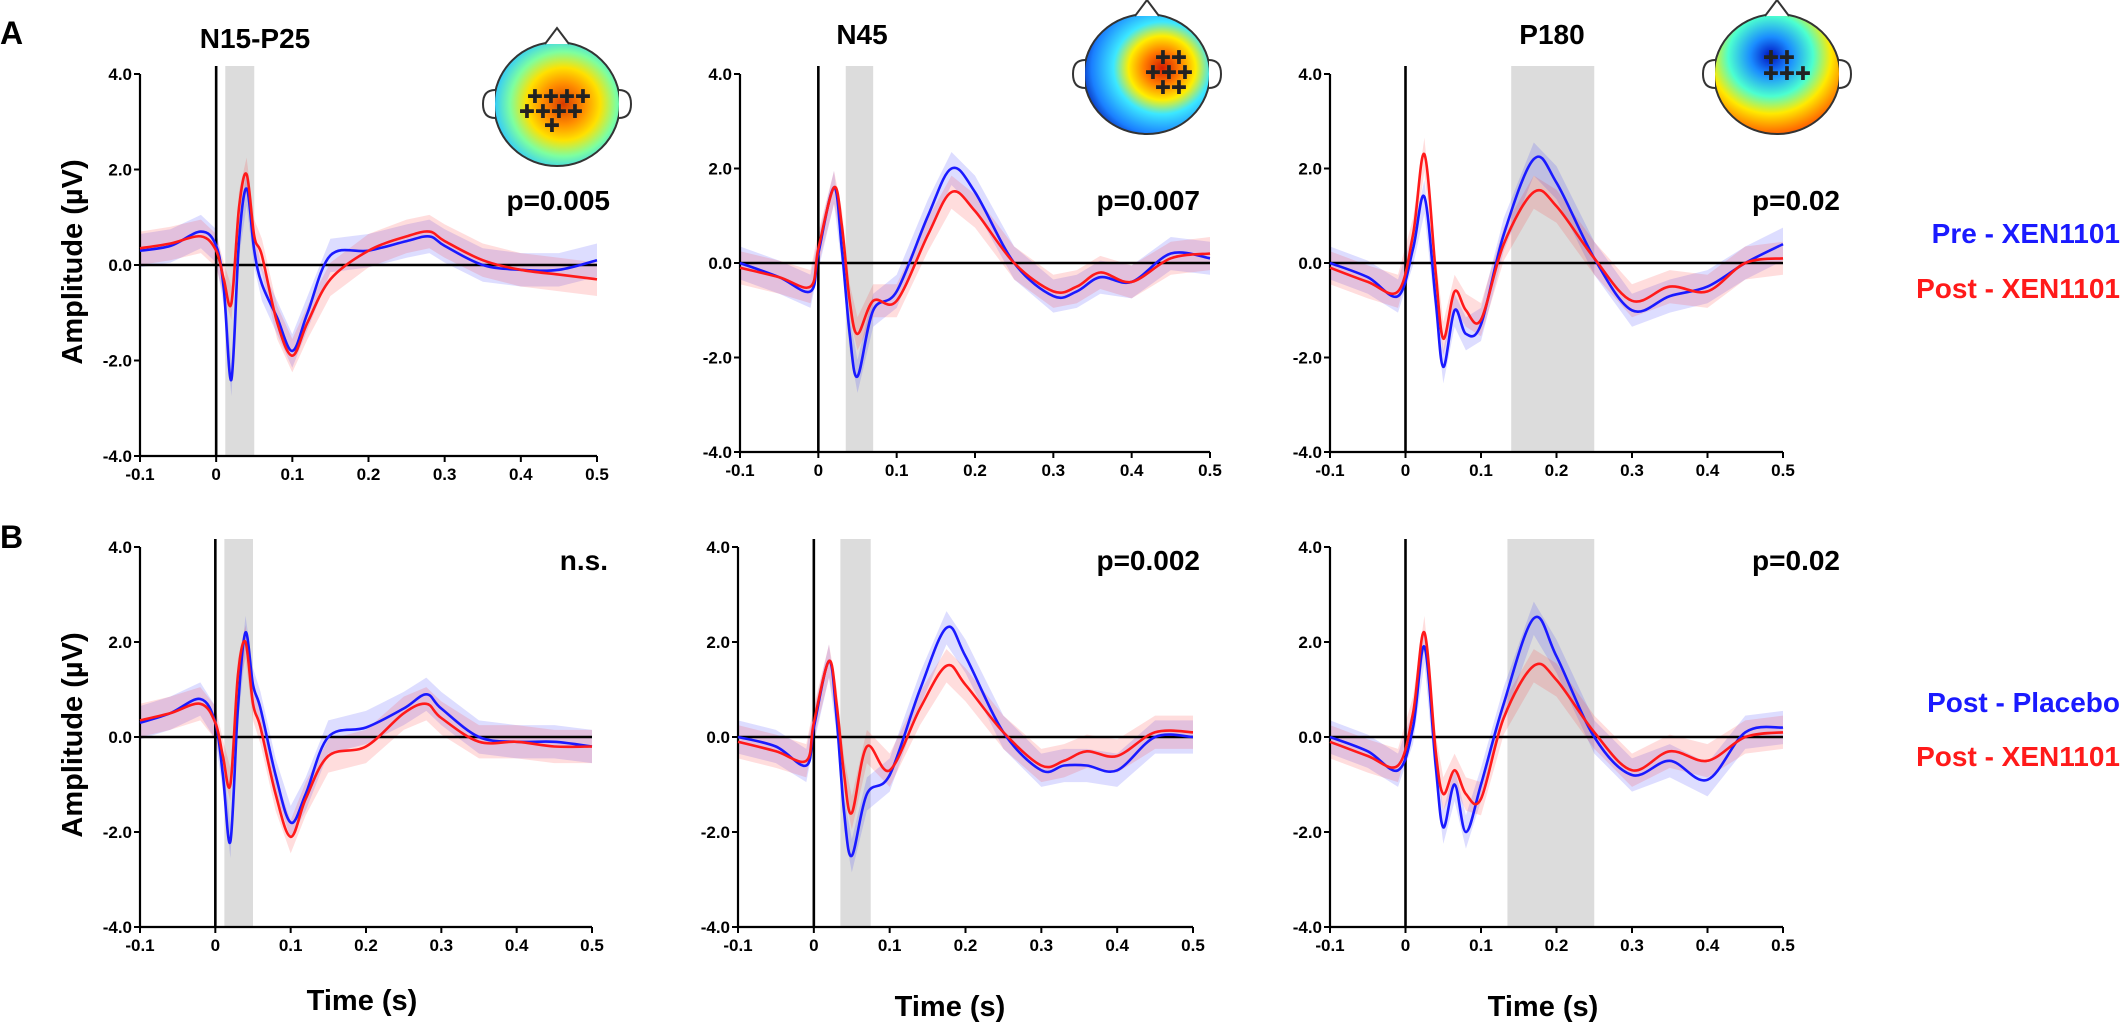 This screenshot has height=1024, width=2128. I want to click on xlabel-col-2: Time (s), so click(950, 1007).